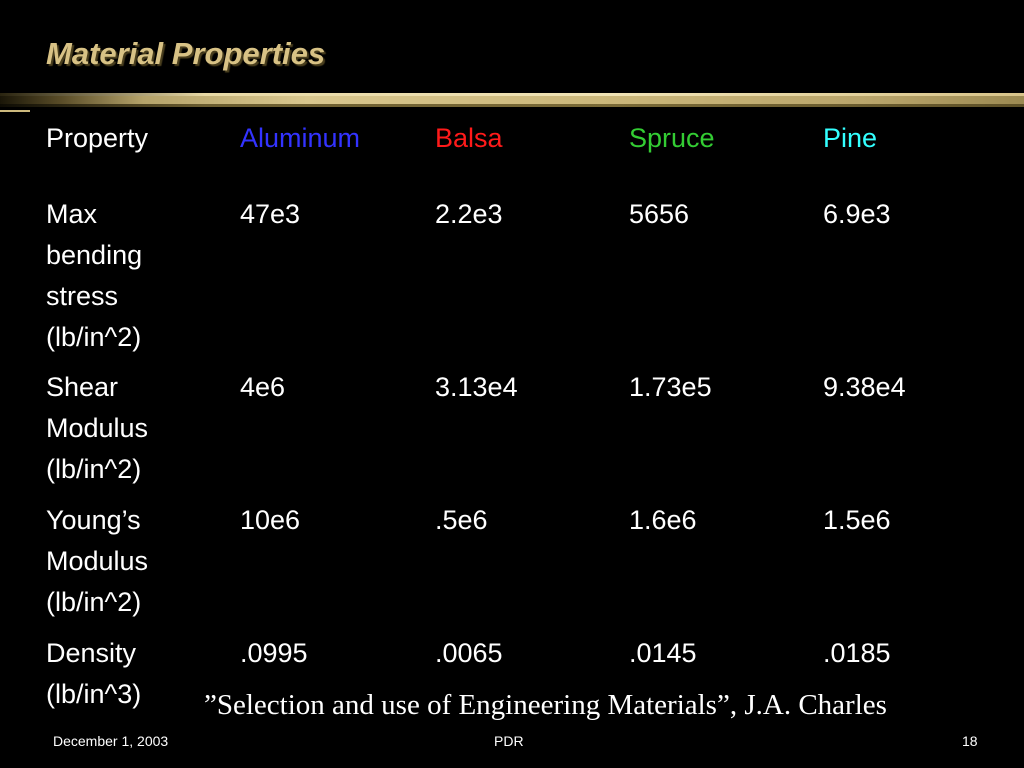 The height and width of the screenshot is (768, 1024). What do you see at coordinates (274, 653) in the screenshot?
I see `table-cell: .0995` at bounding box center [274, 653].